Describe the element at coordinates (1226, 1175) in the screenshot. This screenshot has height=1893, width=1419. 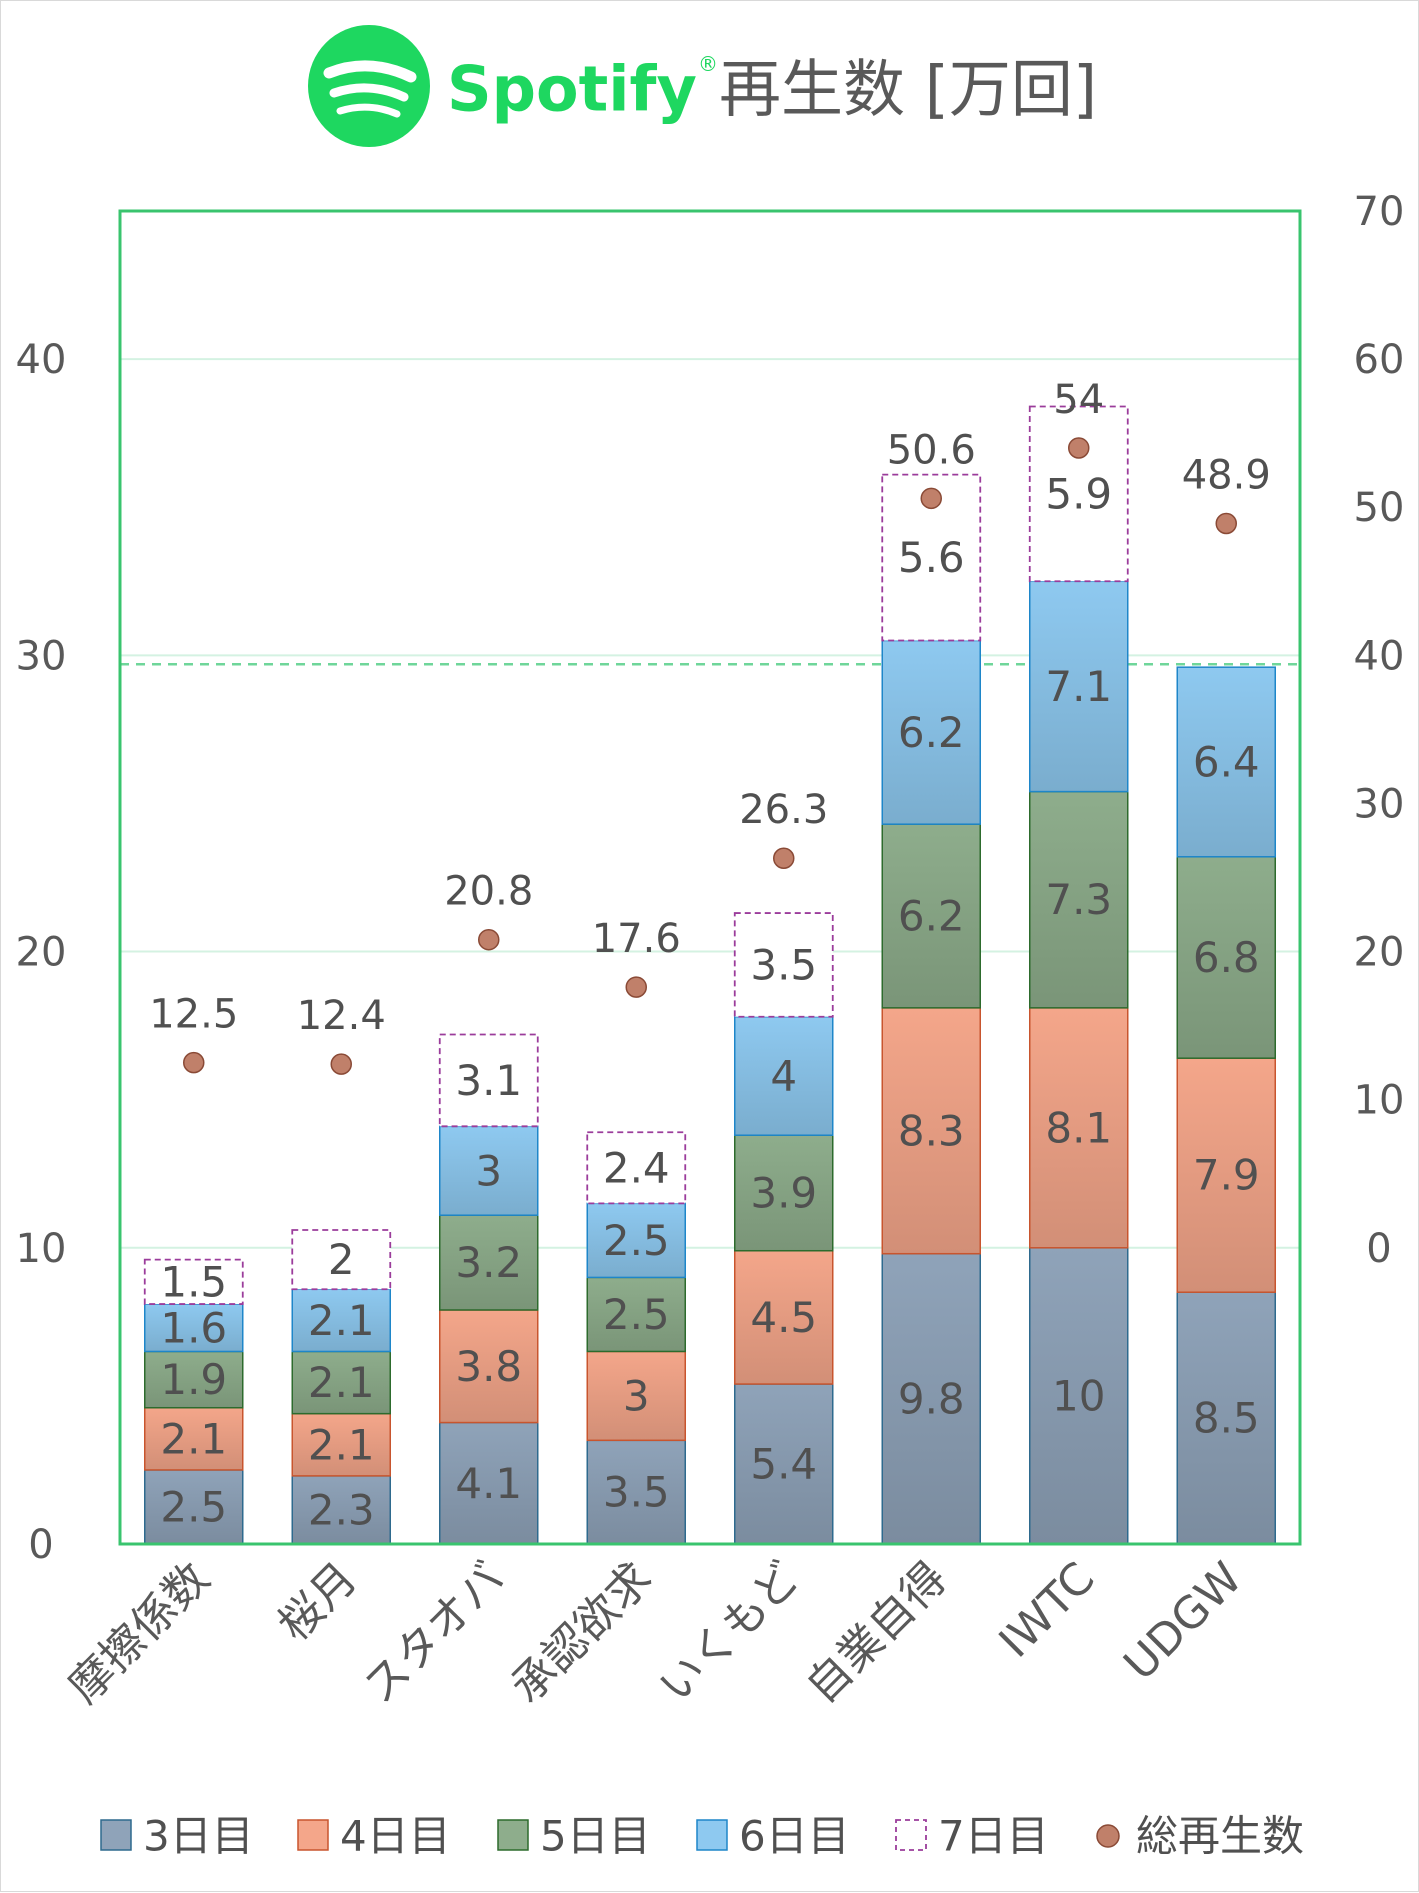
I see `data-label: 7.9` at that location.